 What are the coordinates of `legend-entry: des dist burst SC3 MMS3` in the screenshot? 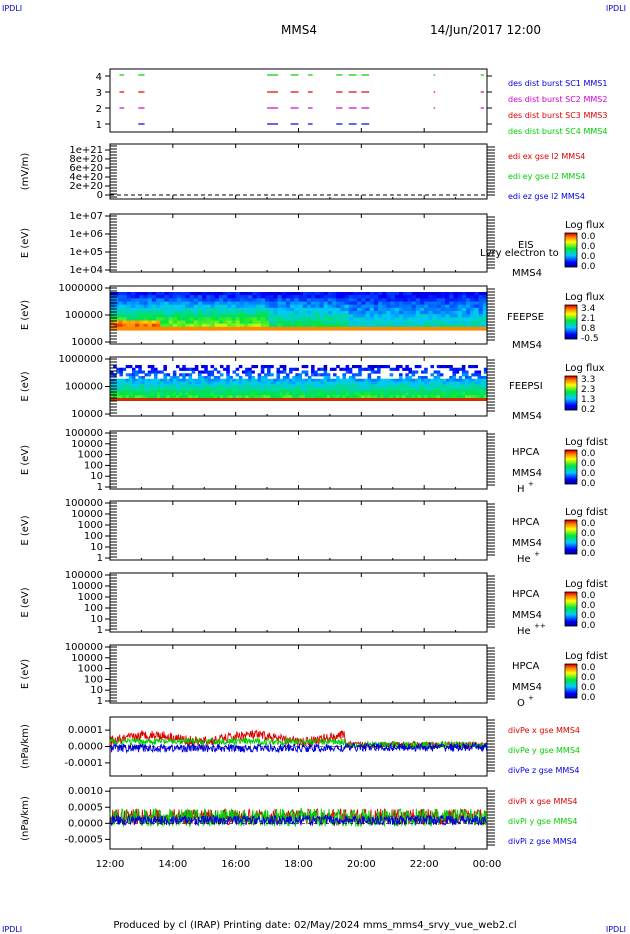 It's located at (557, 115).